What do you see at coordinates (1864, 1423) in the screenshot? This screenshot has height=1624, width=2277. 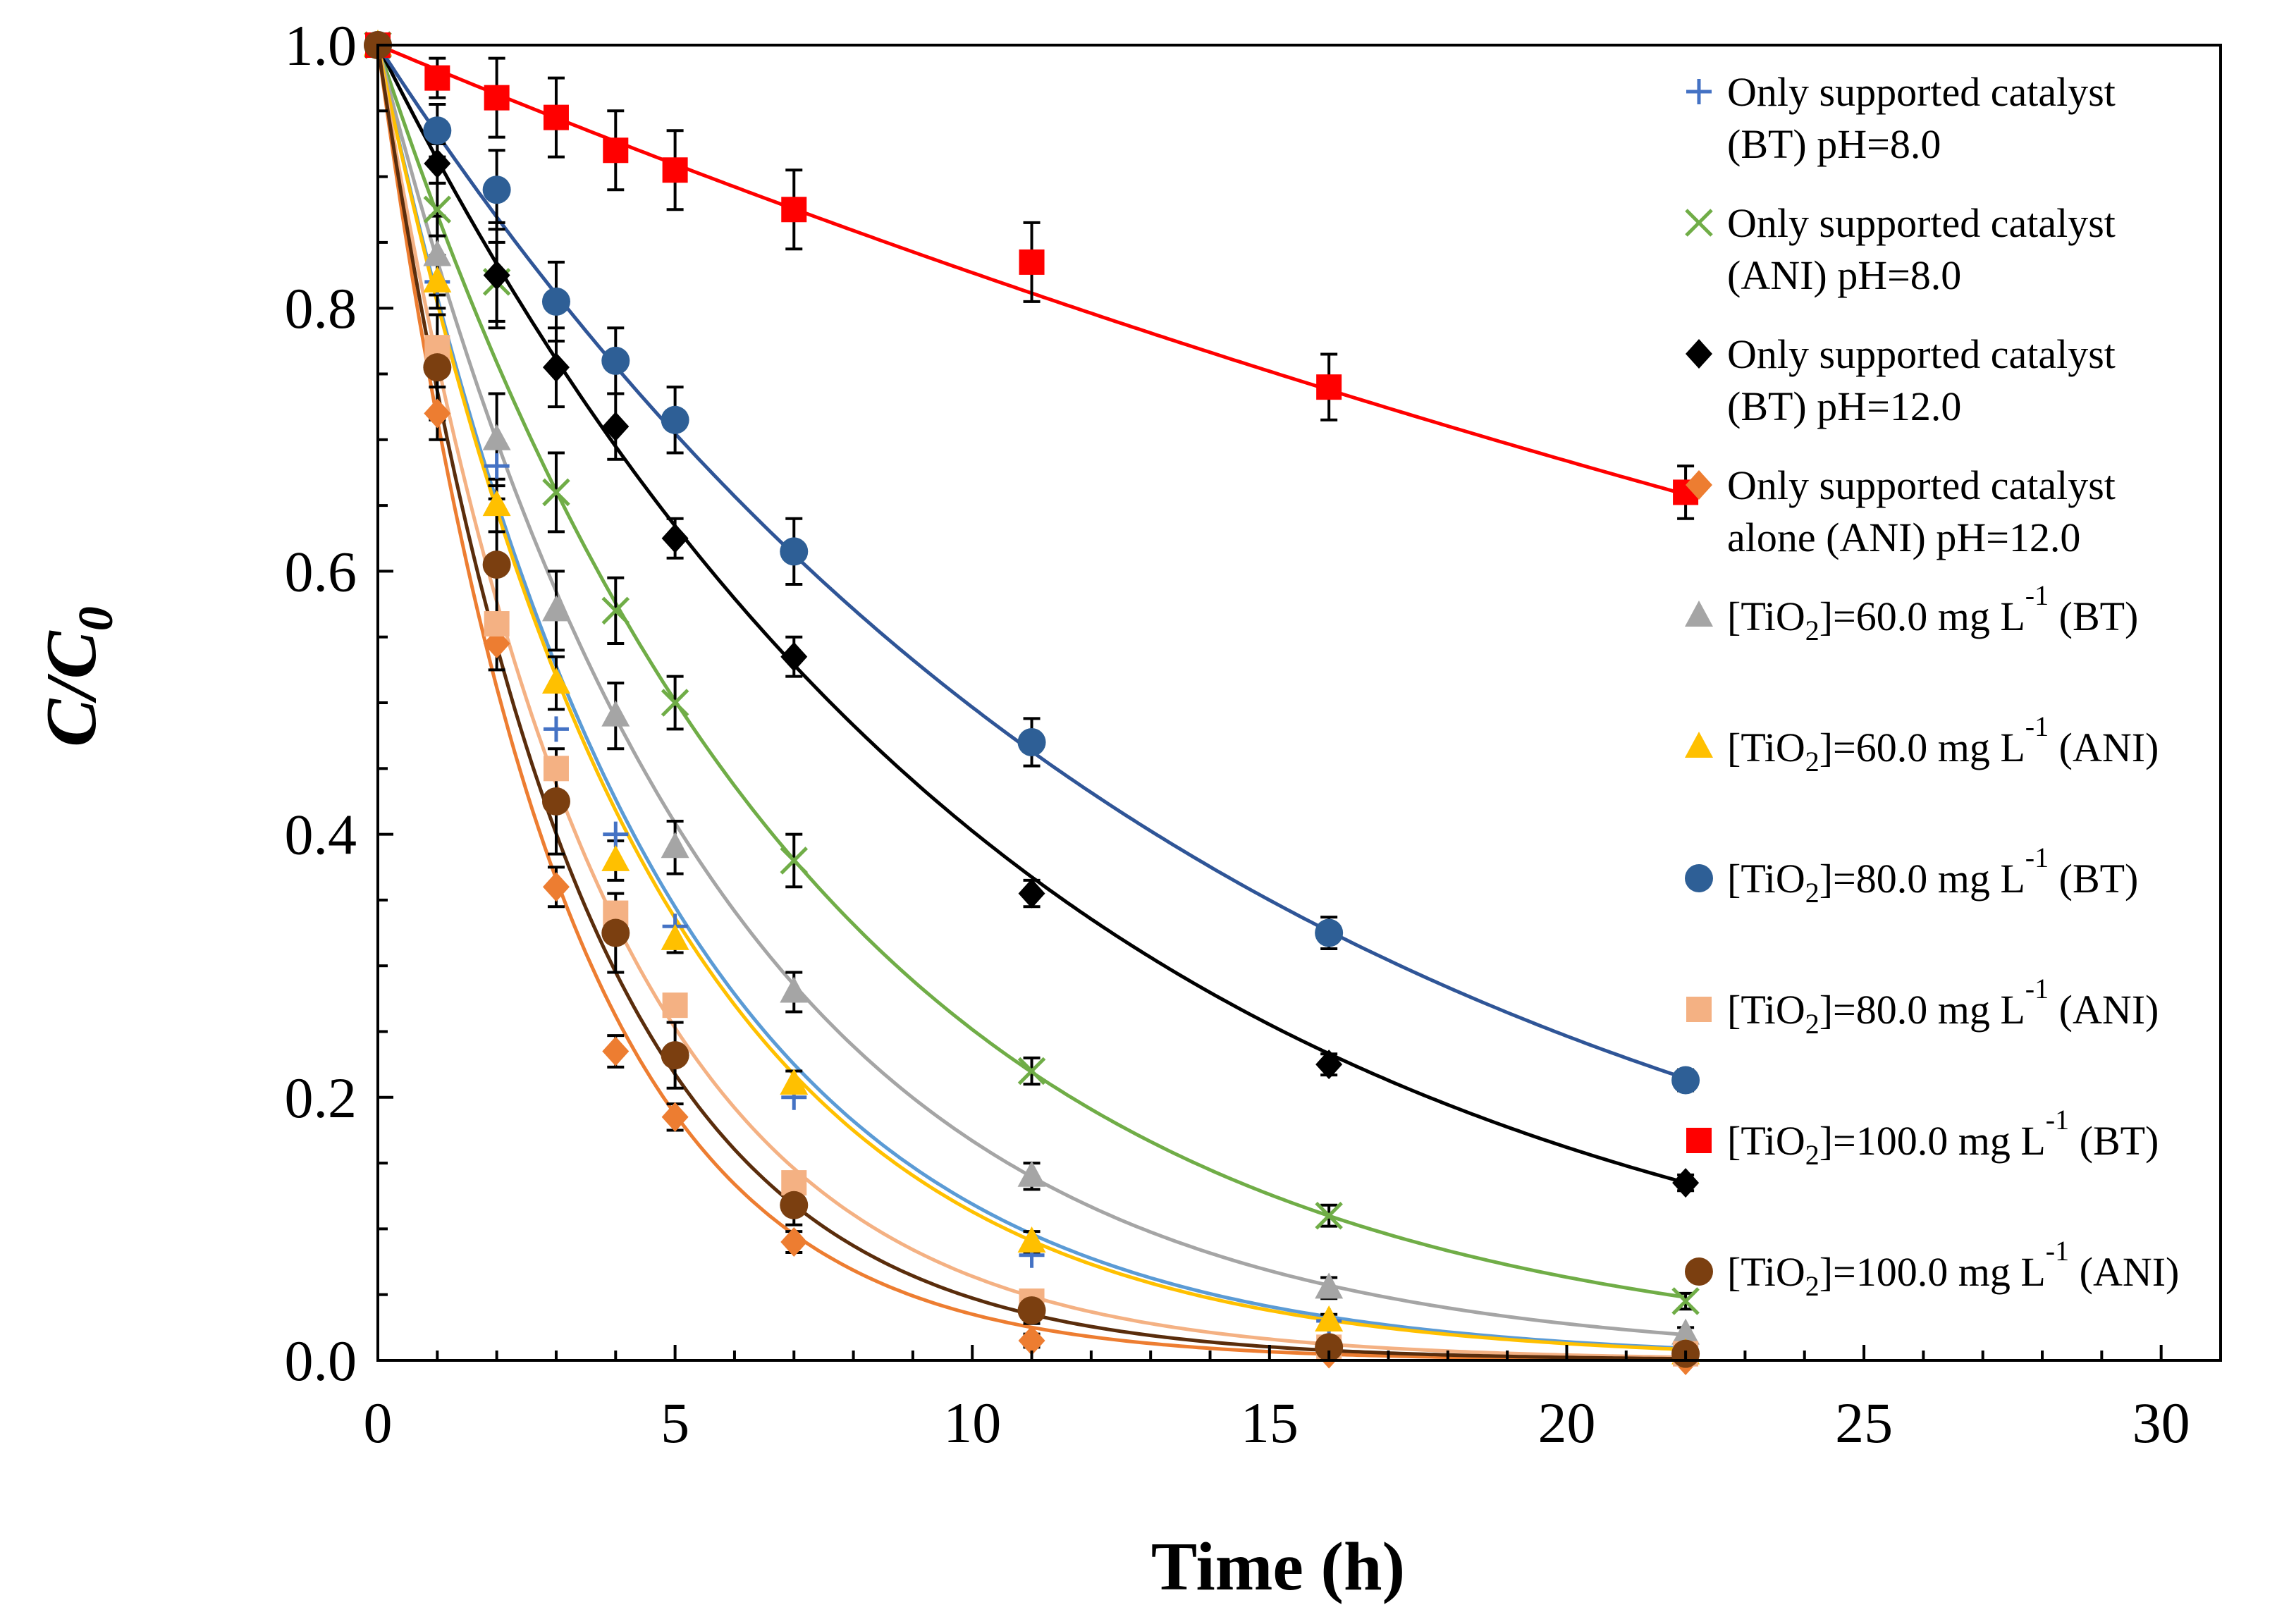 I see `x-tick-label: 25` at bounding box center [1864, 1423].